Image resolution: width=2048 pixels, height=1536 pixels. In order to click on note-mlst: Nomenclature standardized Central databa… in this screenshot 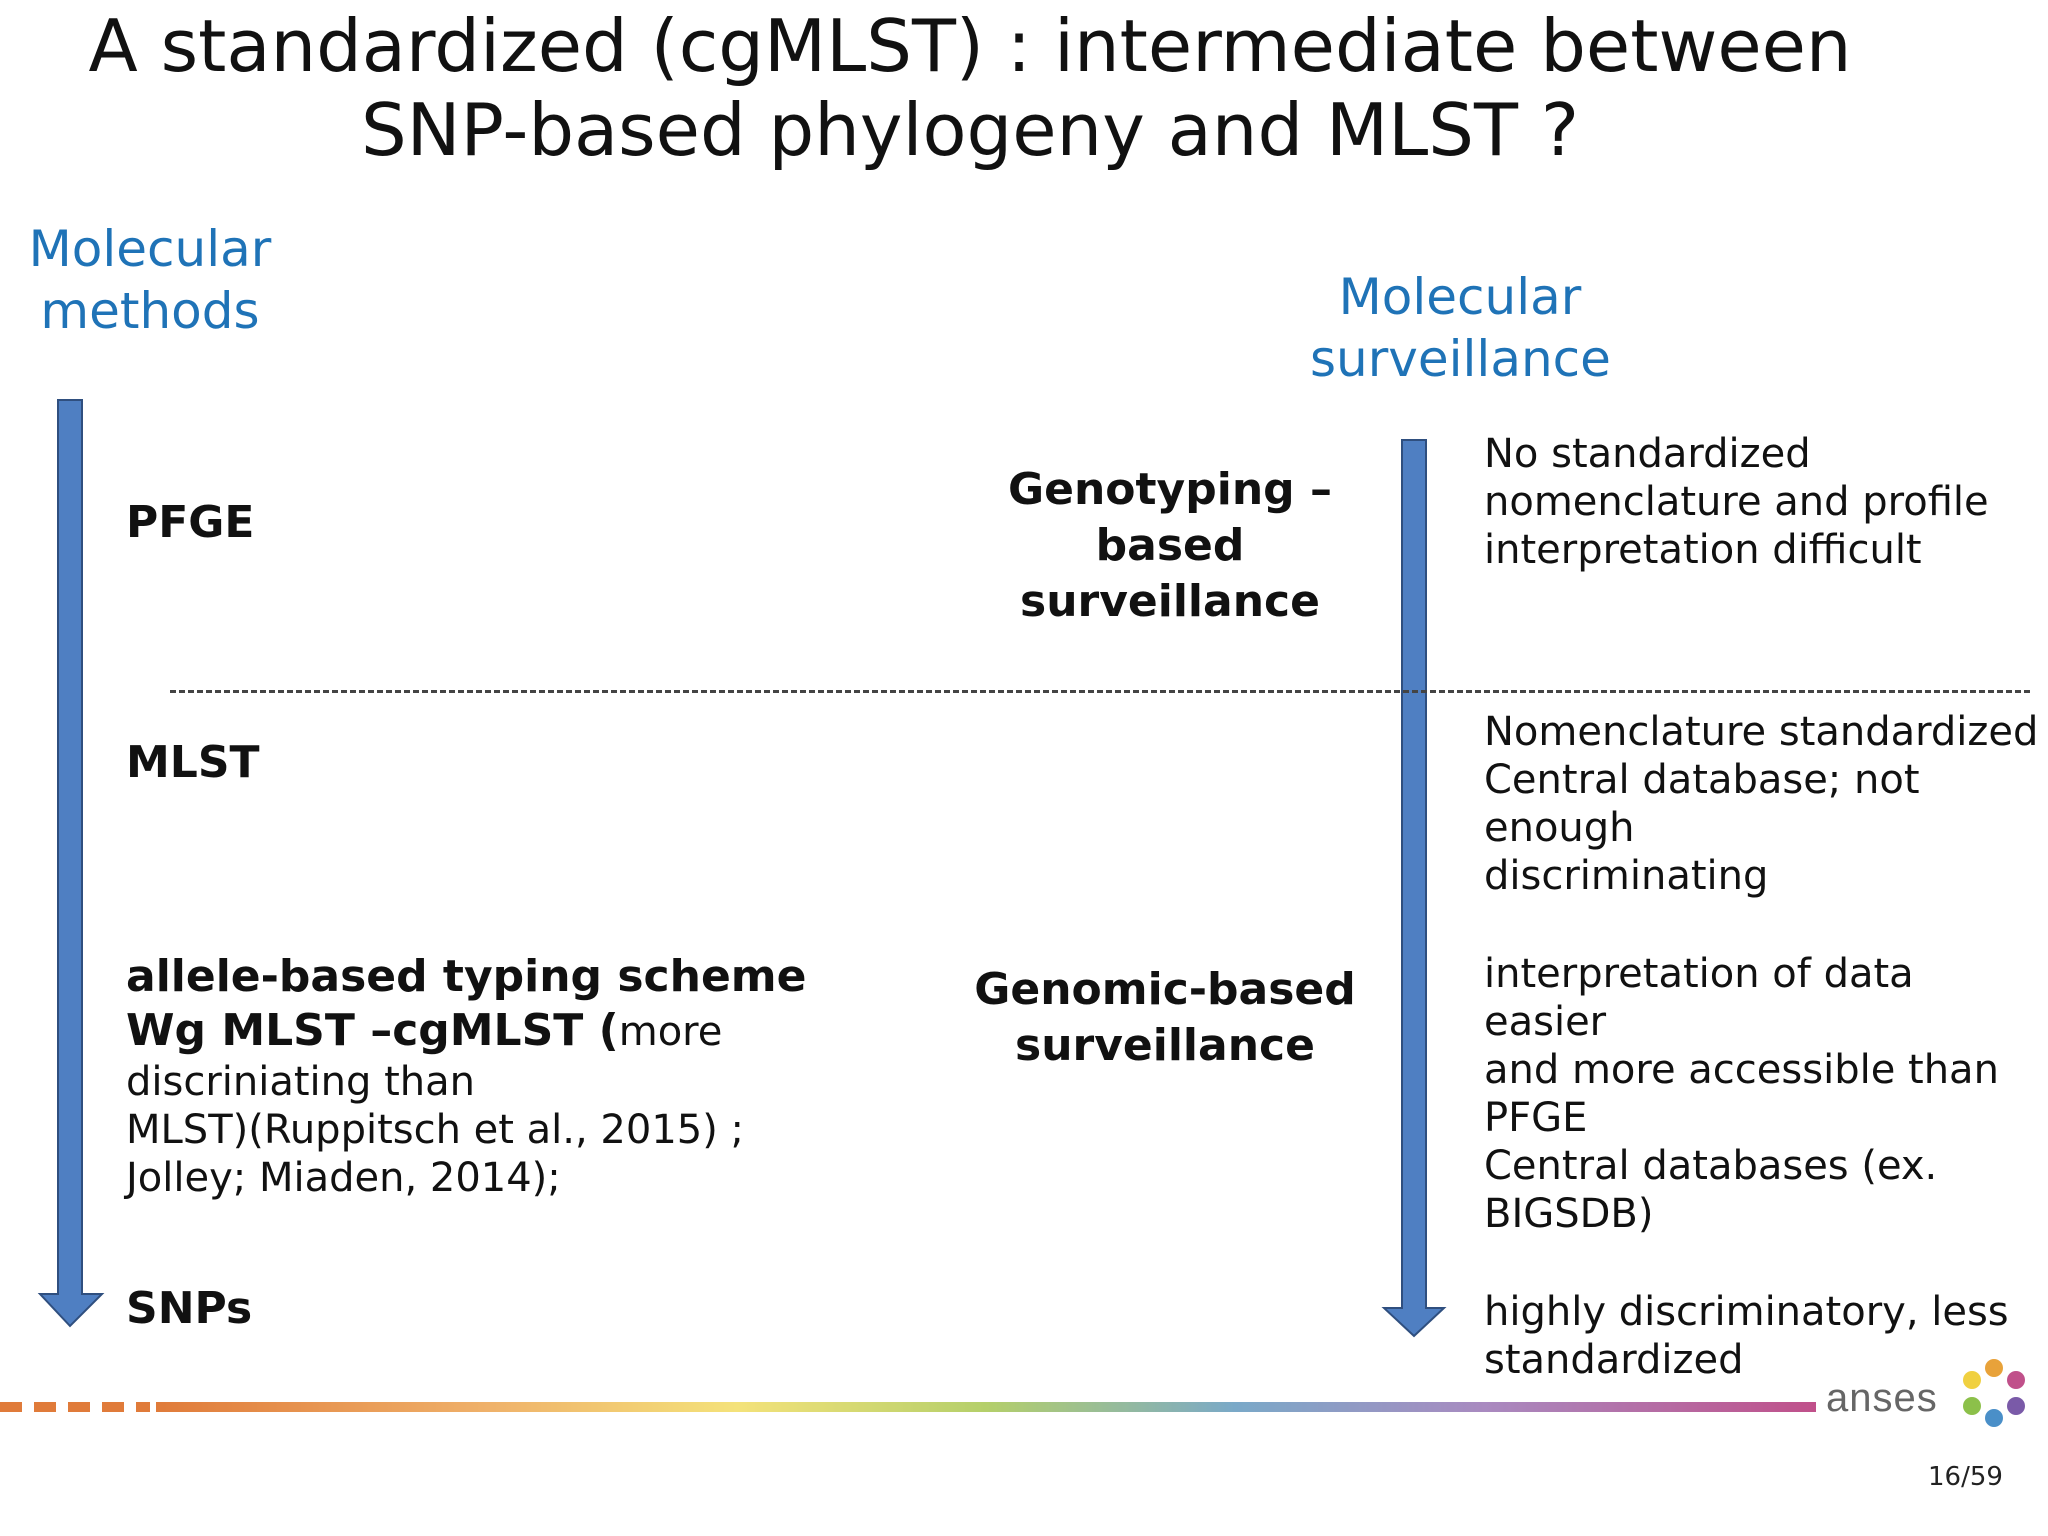, I will do `click(1766, 804)`.